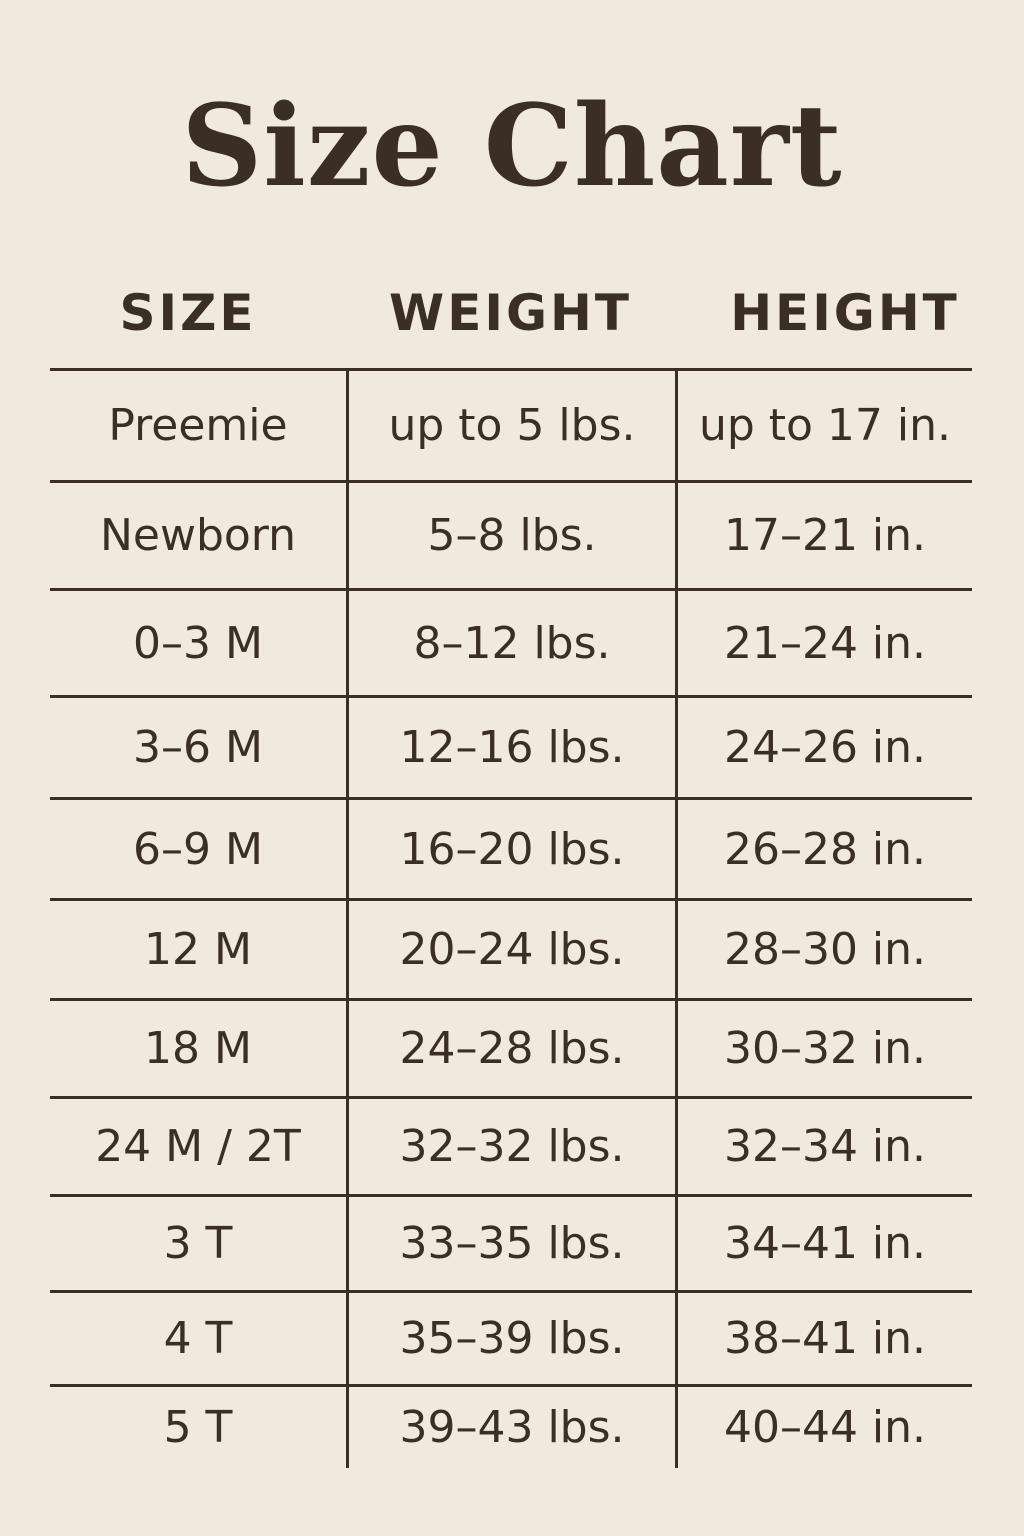  Describe the element at coordinates (198, 849) in the screenshot. I see `size-cell: 6–9 M` at that location.